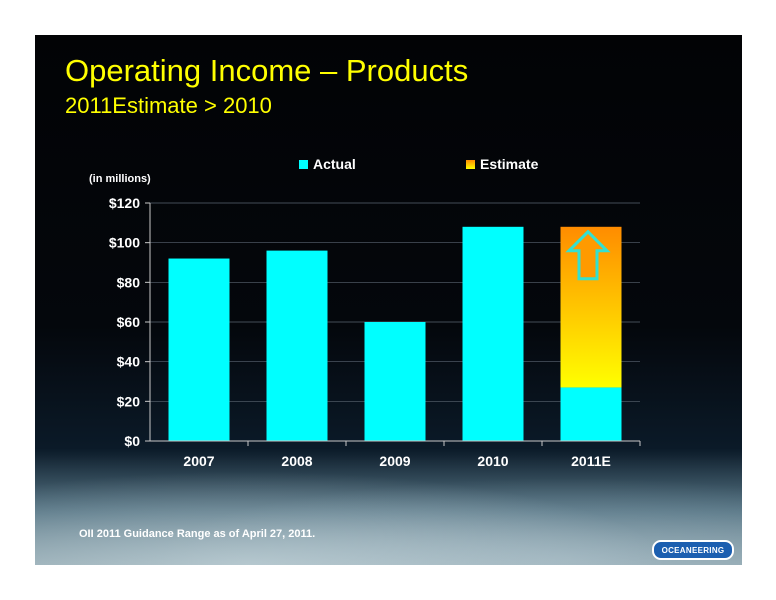 The image size is (776, 600). Describe the element at coordinates (470, 164) in the screenshot. I see `legend-swatch-estimate` at that location.